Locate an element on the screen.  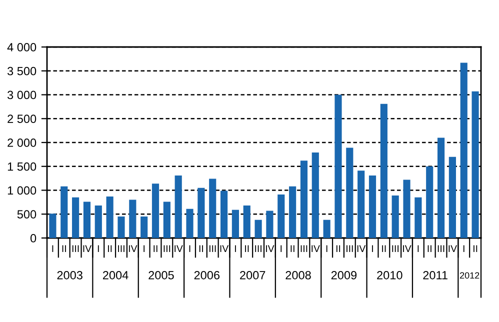
y-tick-label: 500 is located at coordinates (26, 214).